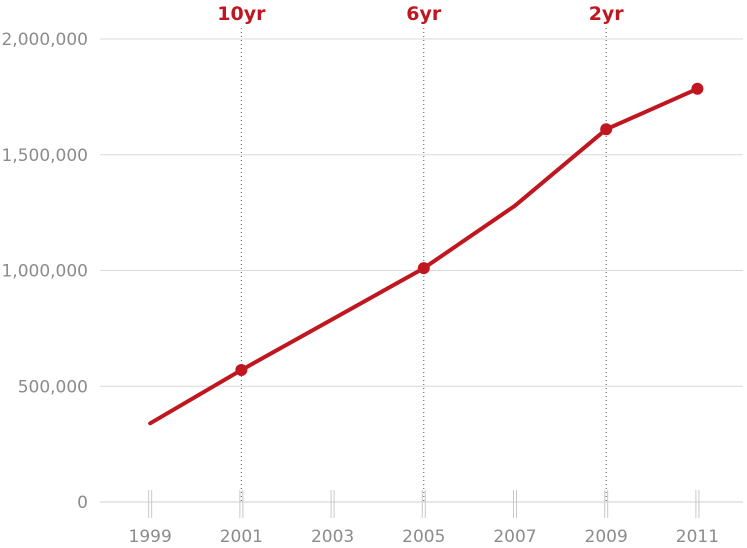 The image size is (747, 548). What do you see at coordinates (53, 387) in the screenshot?
I see `y-tick-label: 500,000` at bounding box center [53, 387].